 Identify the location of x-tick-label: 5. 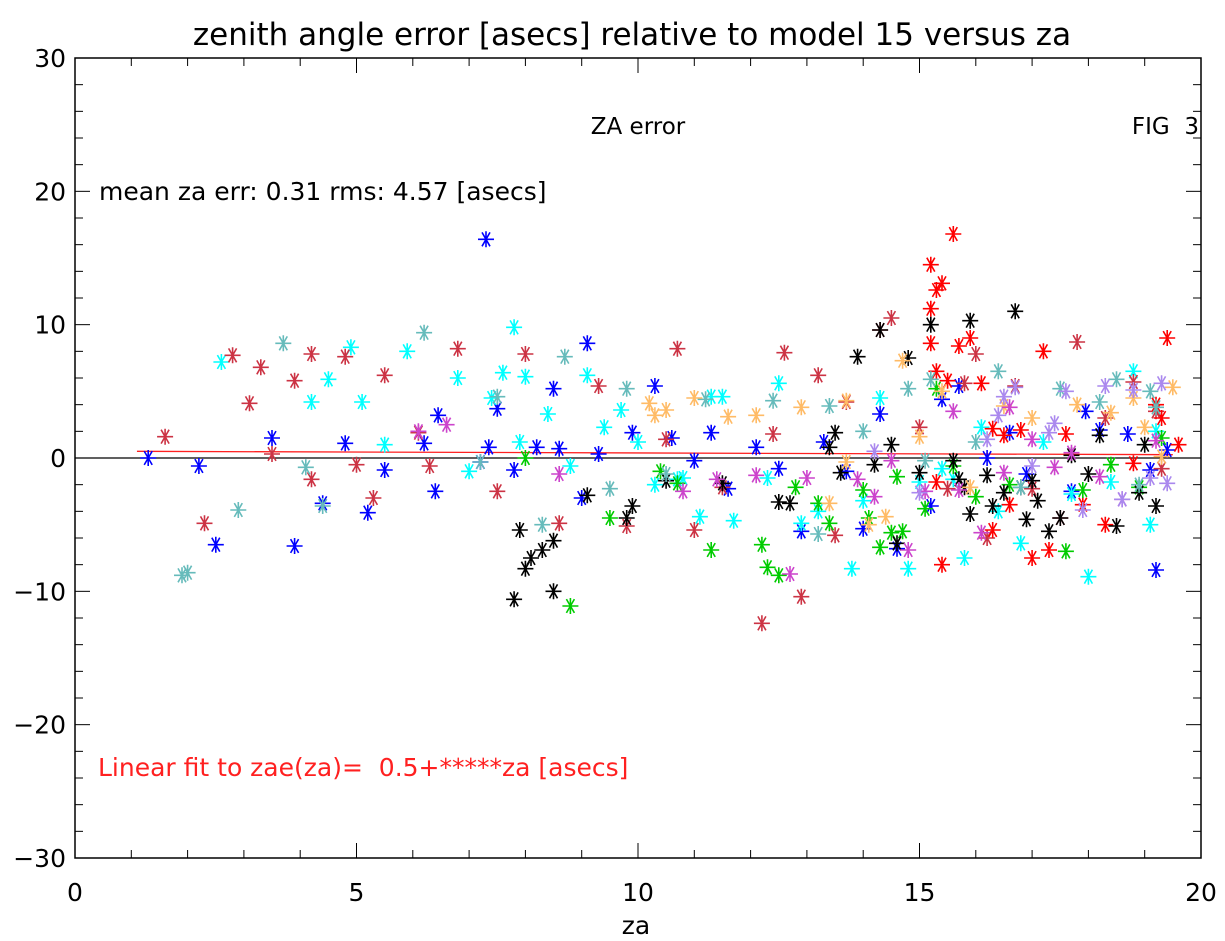
(357, 892).